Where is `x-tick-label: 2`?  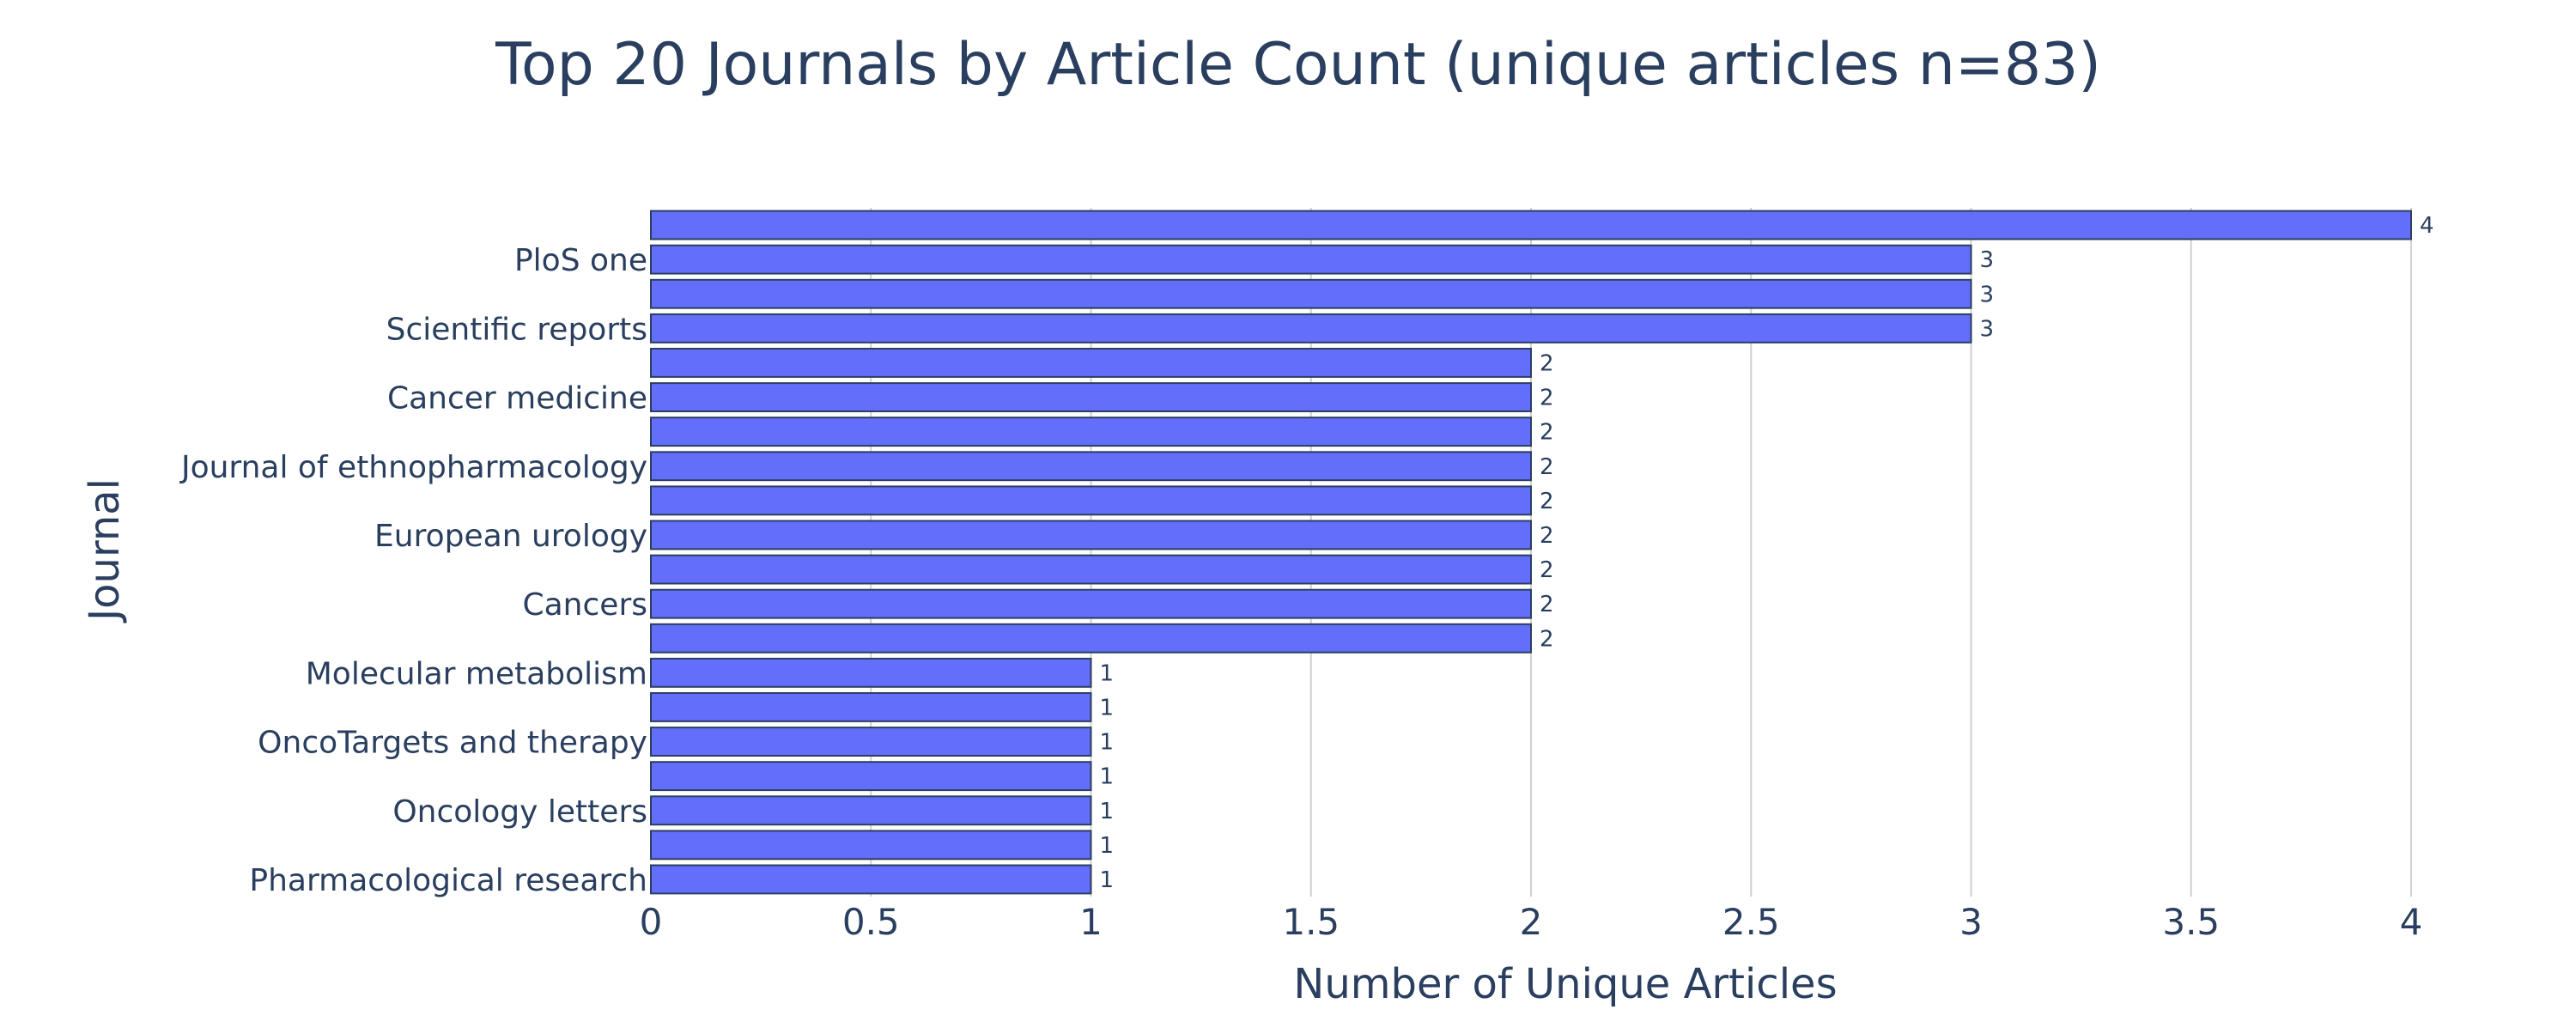
x-tick-label: 2 is located at coordinates (1532, 922).